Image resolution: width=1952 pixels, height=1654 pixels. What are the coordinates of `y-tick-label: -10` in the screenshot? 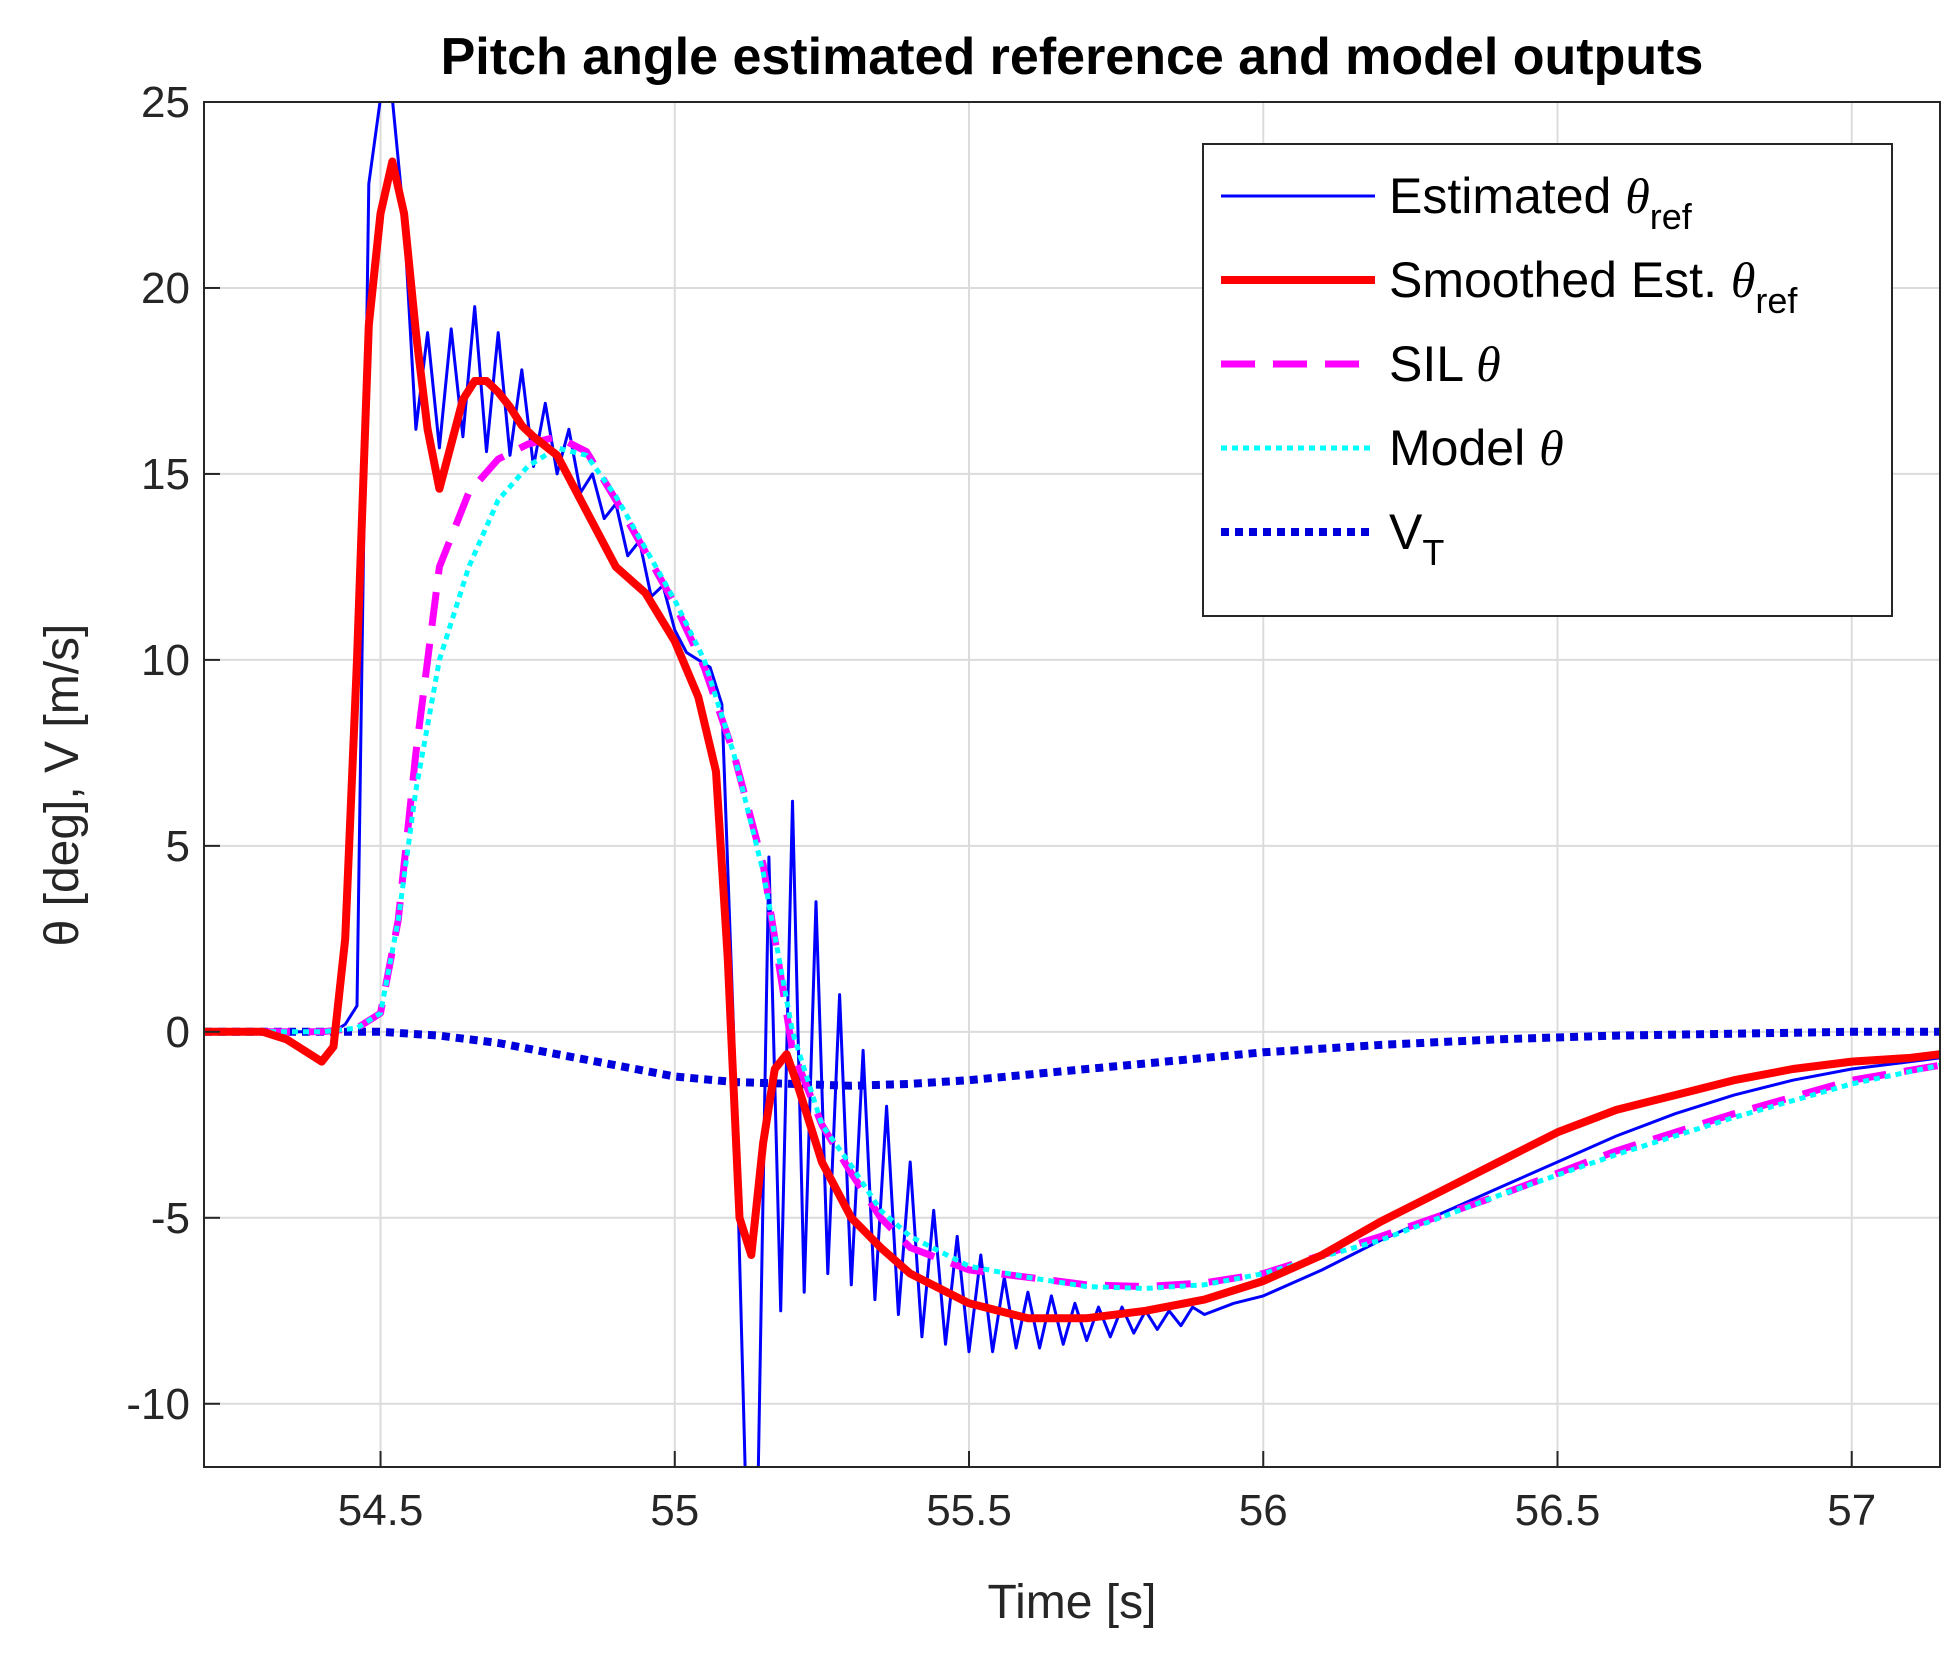 It's located at (158, 1404).